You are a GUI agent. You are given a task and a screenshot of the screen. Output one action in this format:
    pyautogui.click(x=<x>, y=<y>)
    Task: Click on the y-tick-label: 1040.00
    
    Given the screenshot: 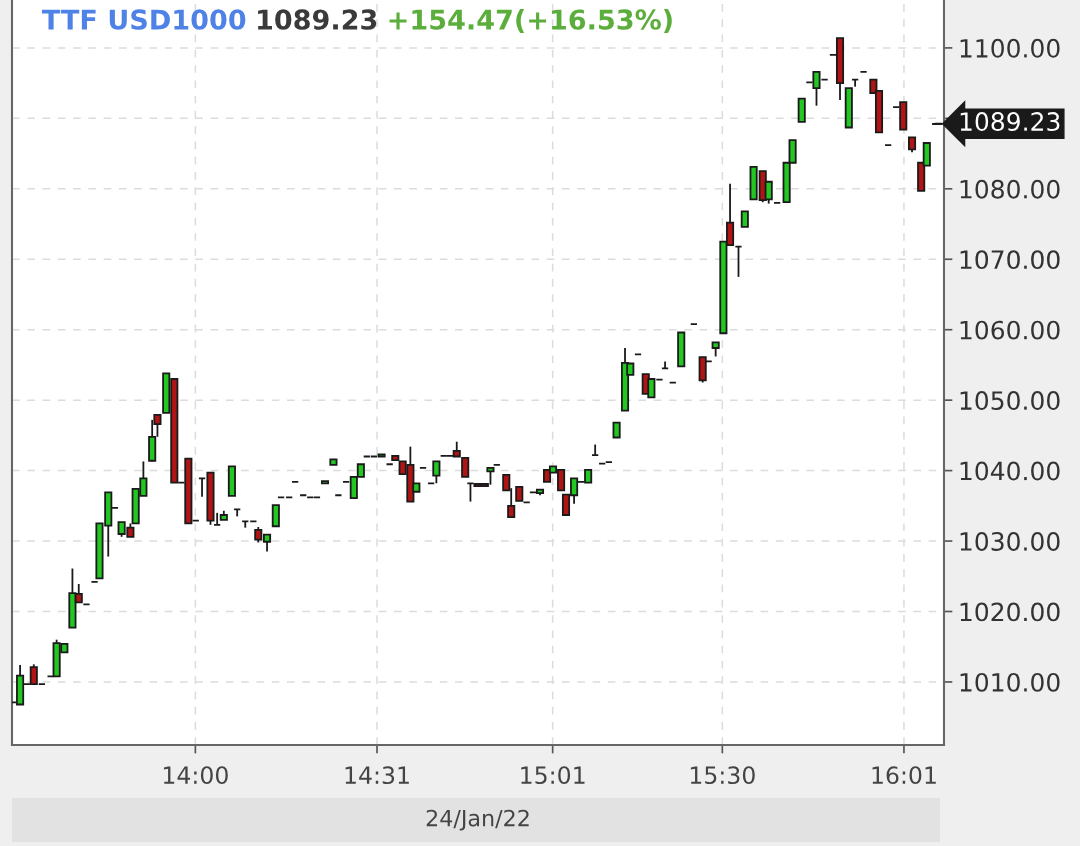 What is the action you would take?
    pyautogui.click(x=1010, y=471)
    